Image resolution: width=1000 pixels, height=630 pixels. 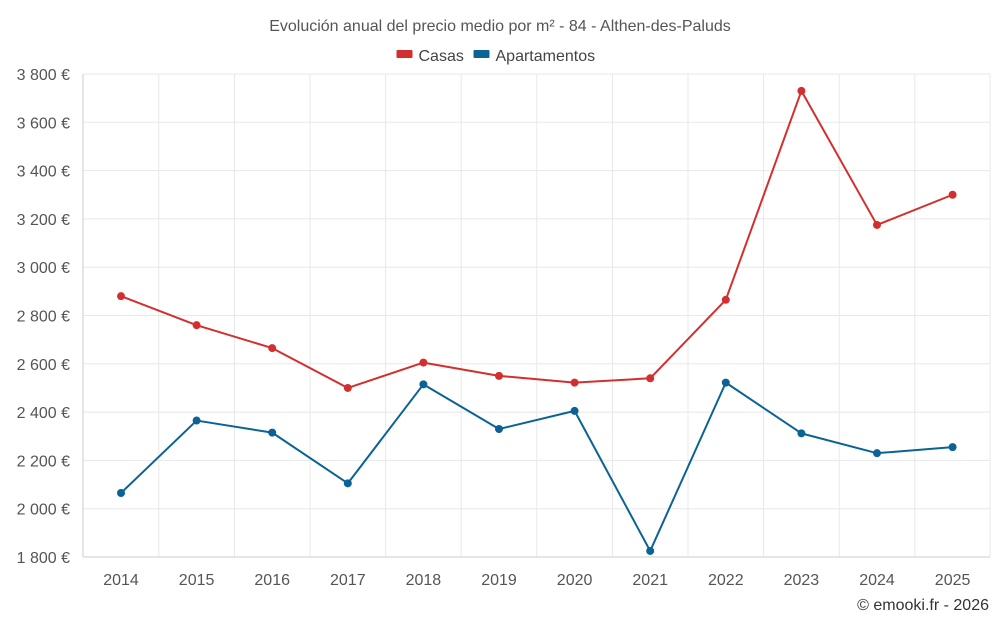 I want to click on x-tick-label: 2018, so click(x=424, y=580).